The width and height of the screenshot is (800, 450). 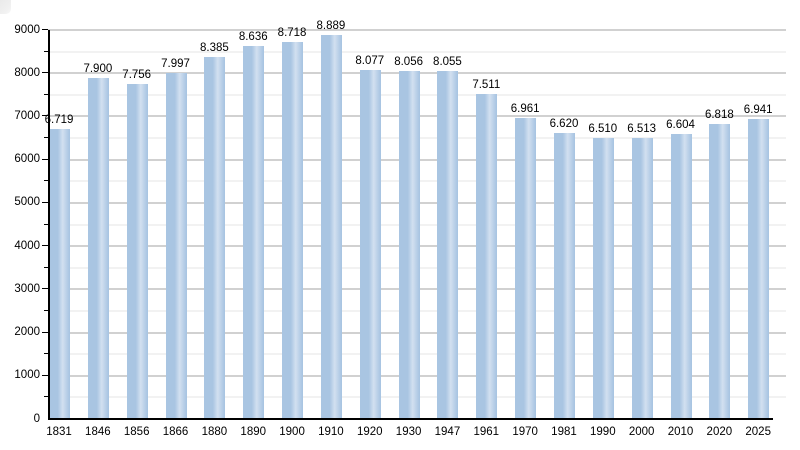 I want to click on bar-slot: 6.604 2010, so click(x=687, y=234).